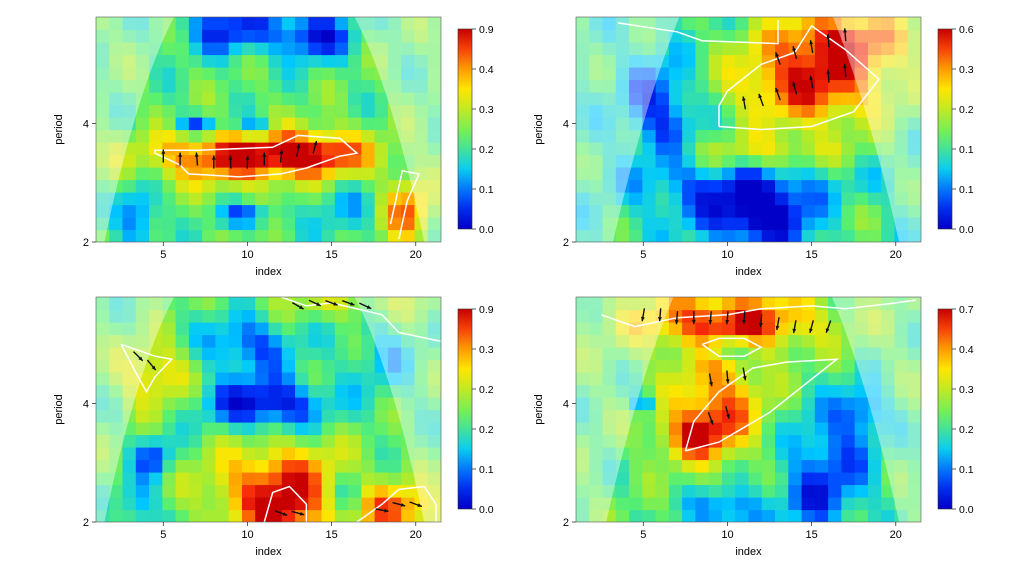 The height and width of the screenshot is (569, 1024). Describe the element at coordinates (486, 230) in the screenshot. I see `colorbar-tick-label: 0.0` at that location.